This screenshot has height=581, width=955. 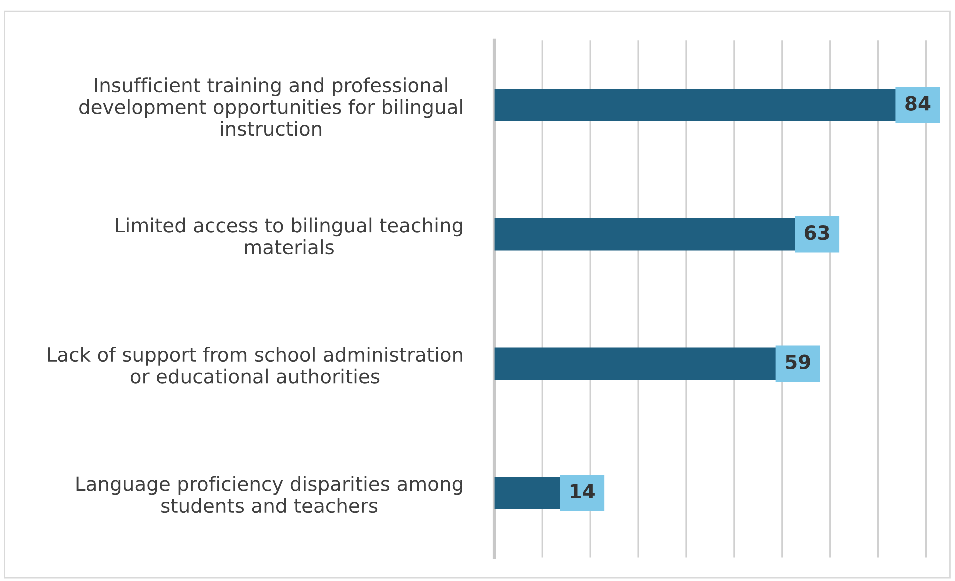 What do you see at coordinates (918, 103) in the screenshot?
I see `data-label: 84` at bounding box center [918, 103].